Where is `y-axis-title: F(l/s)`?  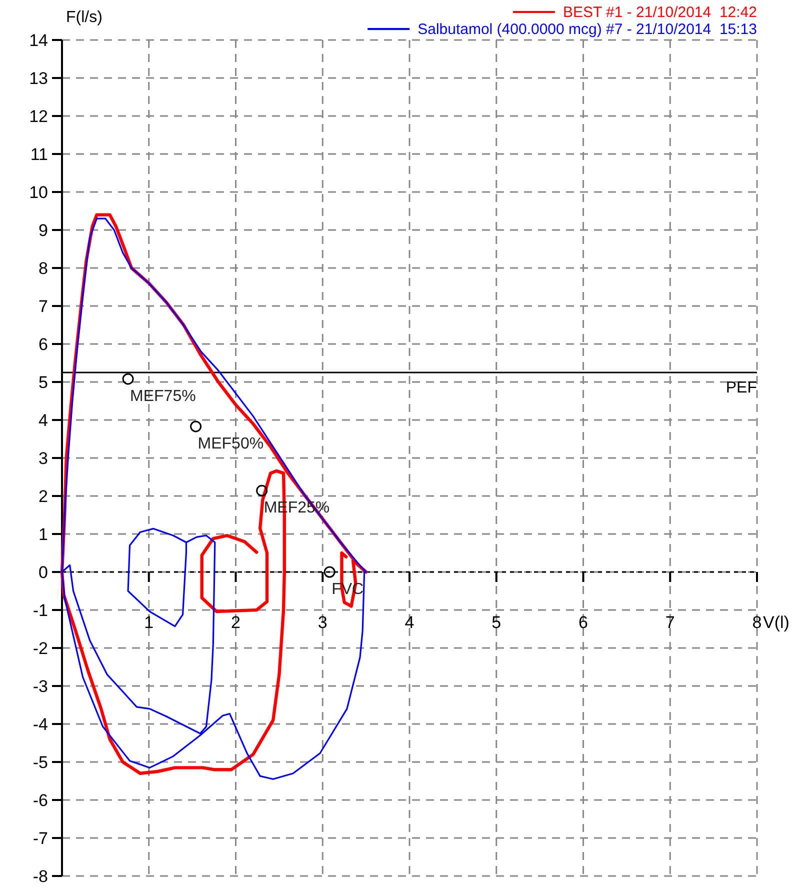
y-axis-title: F(l/s) is located at coordinates (84, 17).